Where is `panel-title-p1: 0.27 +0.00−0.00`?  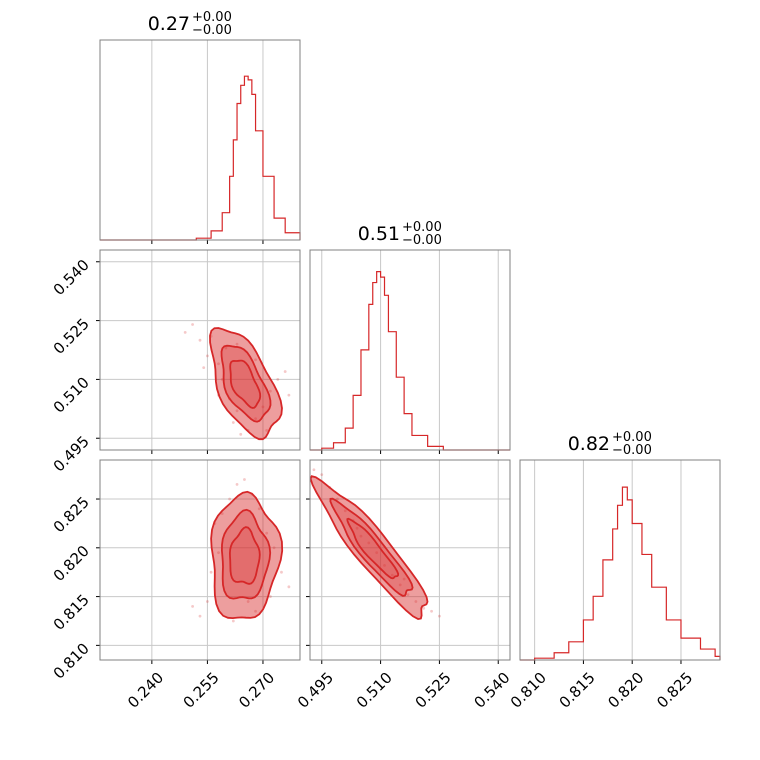 panel-title-p1: 0.27 +0.00−0.00 is located at coordinates (190, 24).